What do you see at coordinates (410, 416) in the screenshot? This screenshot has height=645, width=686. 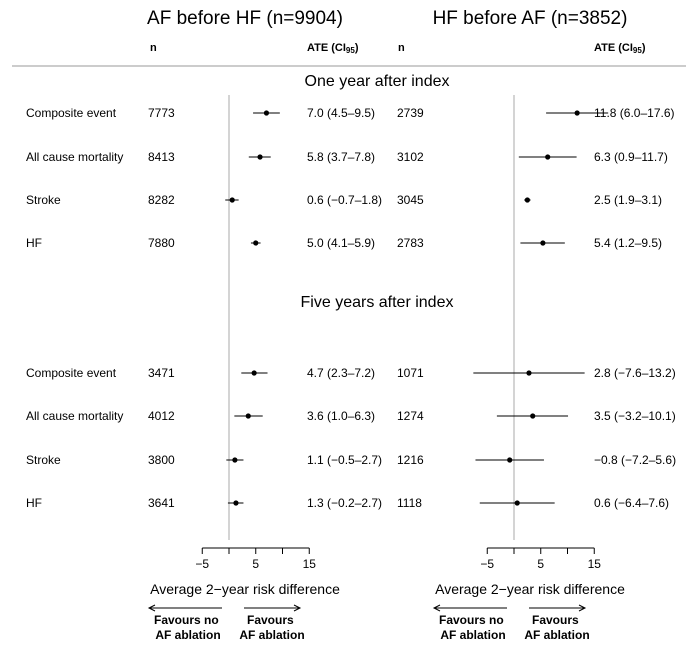 I see `row-n-value: 1274` at bounding box center [410, 416].